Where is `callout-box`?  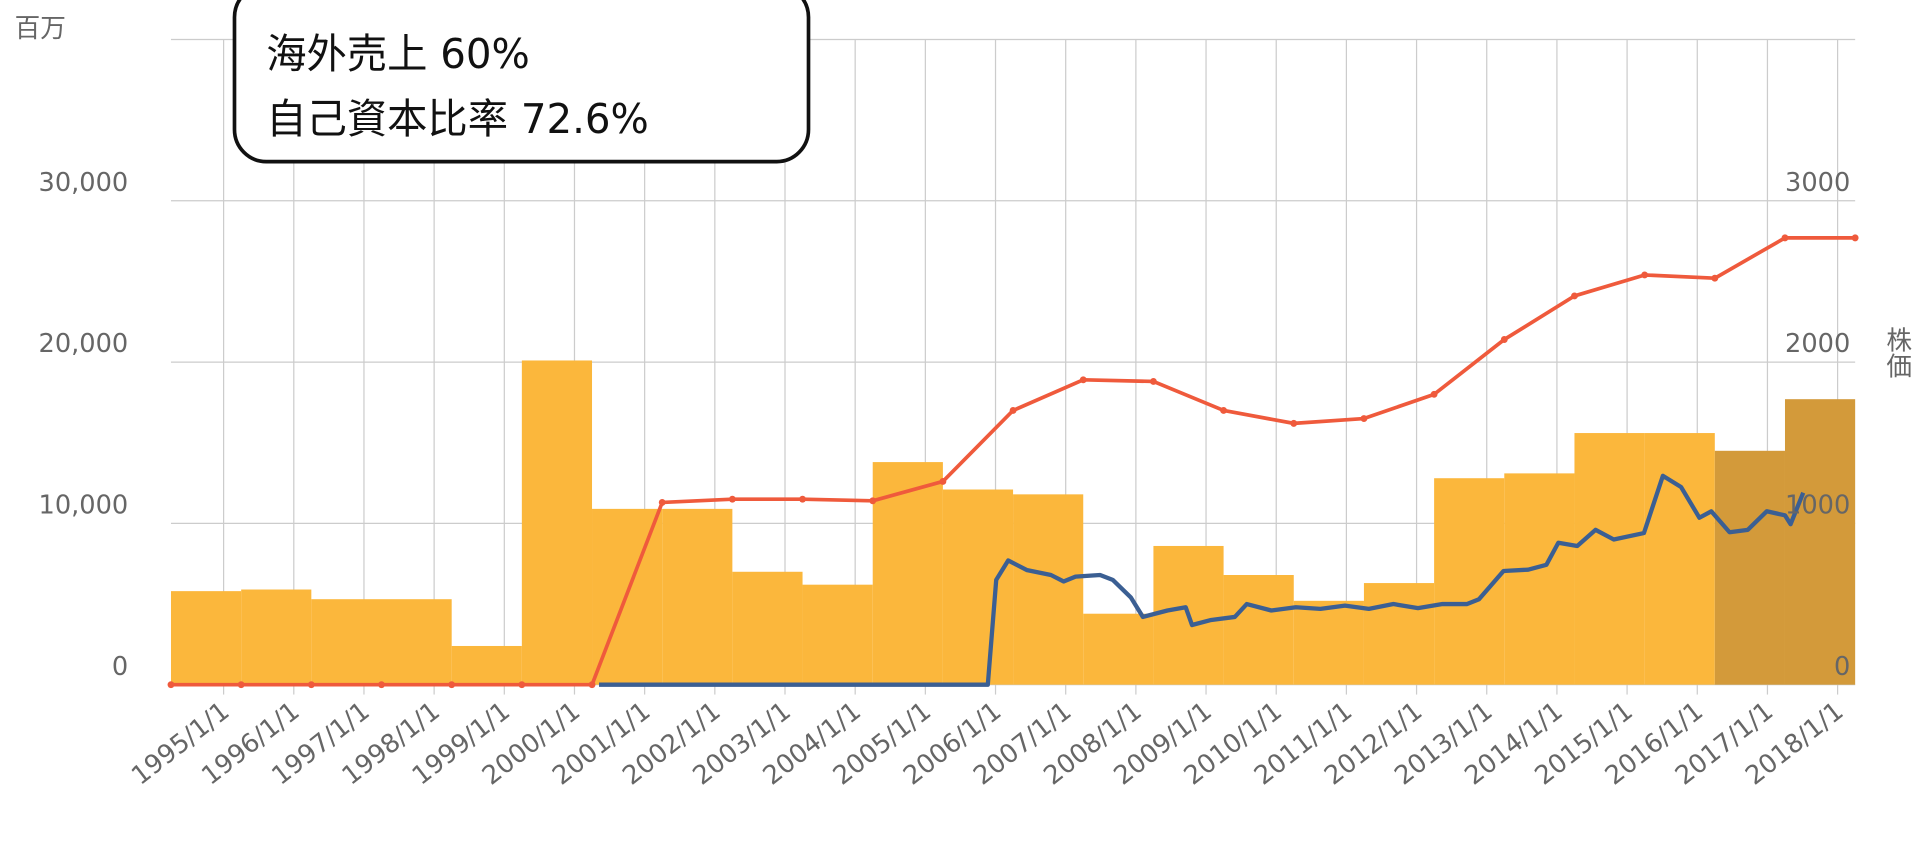 callout-box is located at coordinates (521, 82).